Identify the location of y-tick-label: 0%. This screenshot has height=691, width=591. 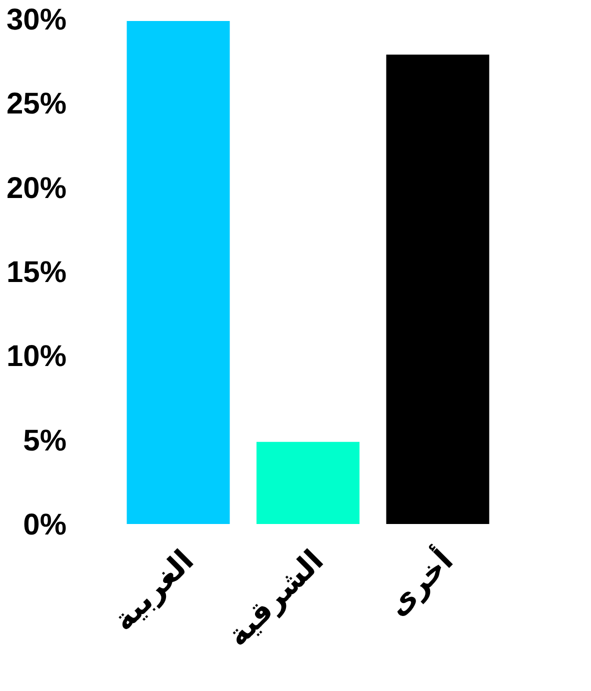
(44, 525).